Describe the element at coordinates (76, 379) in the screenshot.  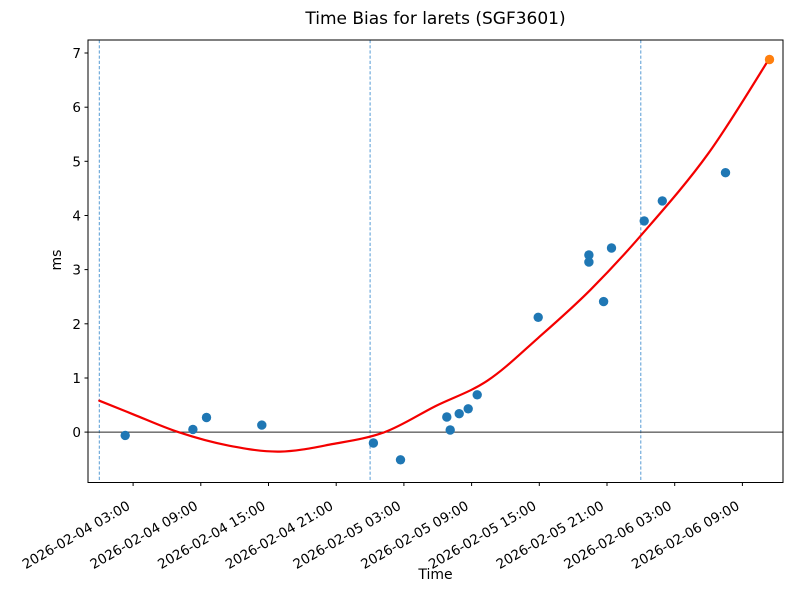
I see `y-tick-label: 1` at that location.